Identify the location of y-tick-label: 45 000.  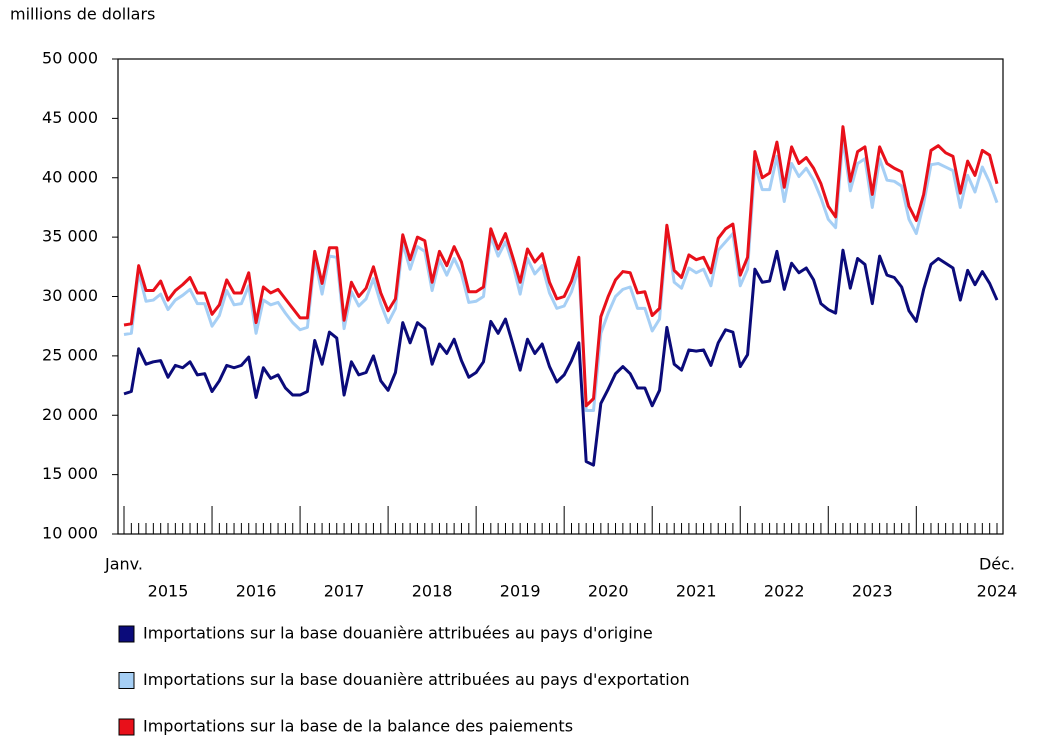
(70, 117).